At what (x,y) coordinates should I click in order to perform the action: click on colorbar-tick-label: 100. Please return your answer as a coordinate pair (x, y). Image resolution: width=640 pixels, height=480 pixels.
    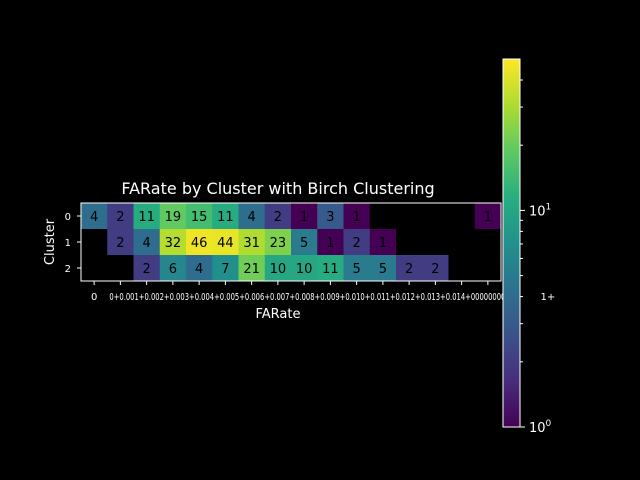
    Looking at the image, I should click on (540, 427).